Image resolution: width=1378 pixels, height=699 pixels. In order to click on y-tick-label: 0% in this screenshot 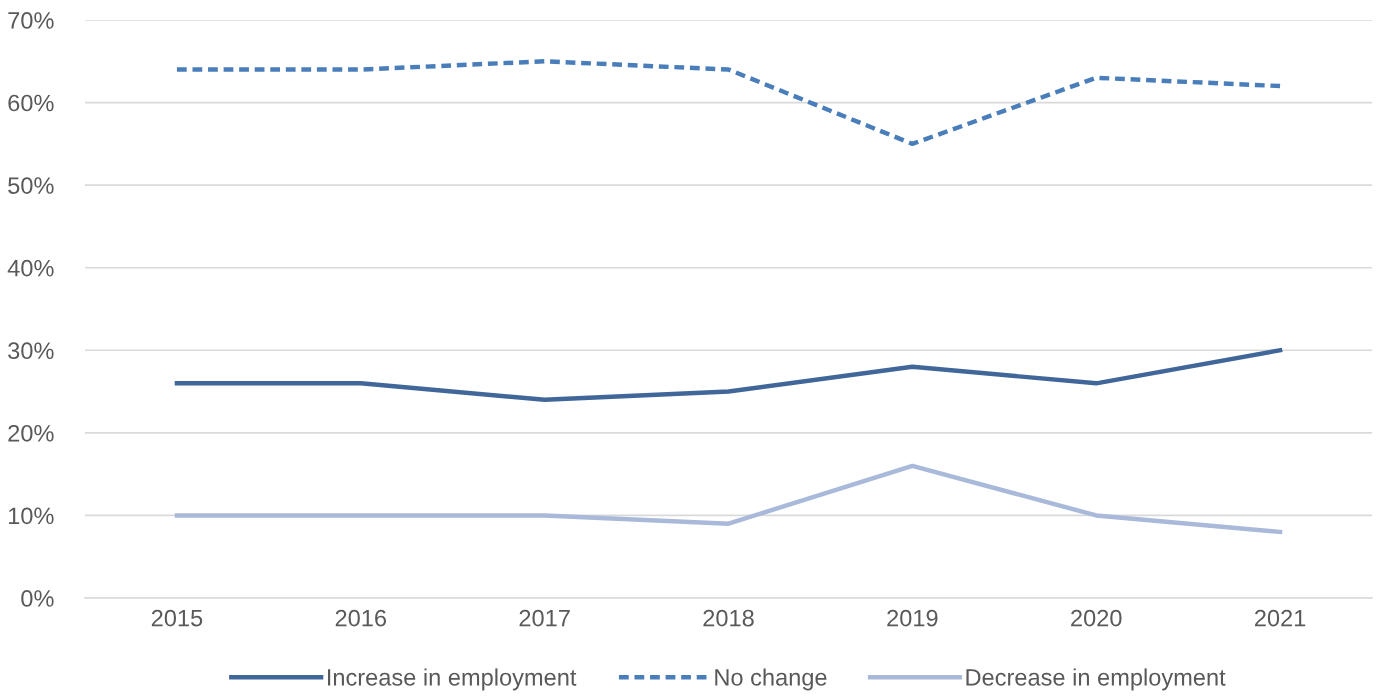, I will do `click(37, 598)`.